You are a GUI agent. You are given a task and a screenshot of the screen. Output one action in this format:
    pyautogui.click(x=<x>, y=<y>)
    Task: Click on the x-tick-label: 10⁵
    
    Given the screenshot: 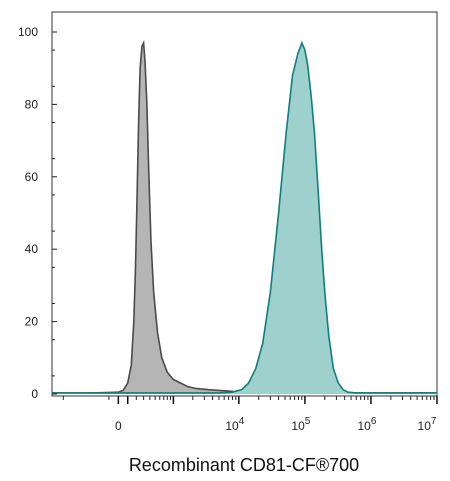 What is the action you would take?
    pyautogui.click(x=300, y=424)
    